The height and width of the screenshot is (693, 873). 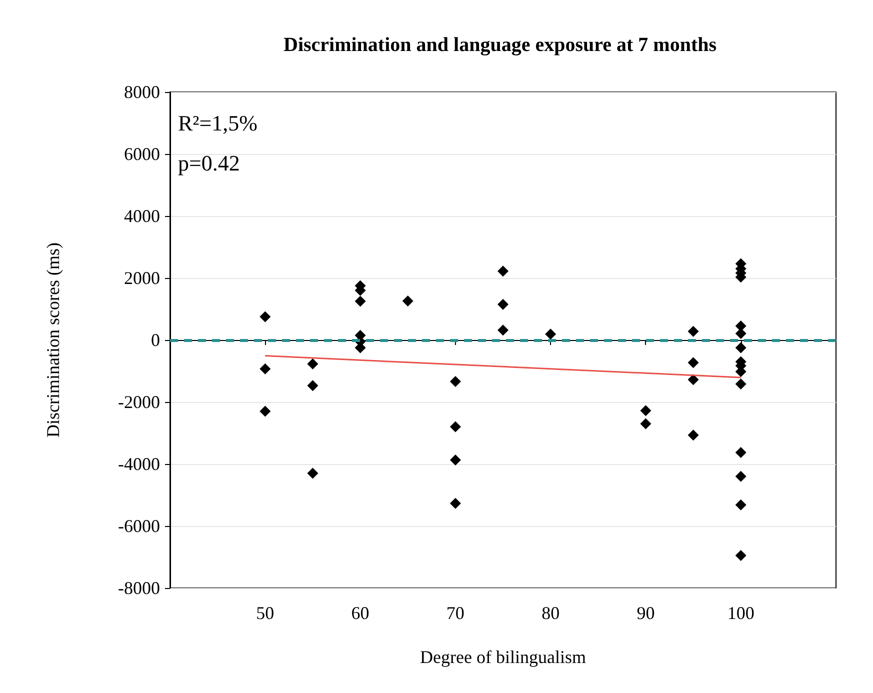 What do you see at coordinates (645, 613) in the screenshot?
I see `x-tick-label: 90` at bounding box center [645, 613].